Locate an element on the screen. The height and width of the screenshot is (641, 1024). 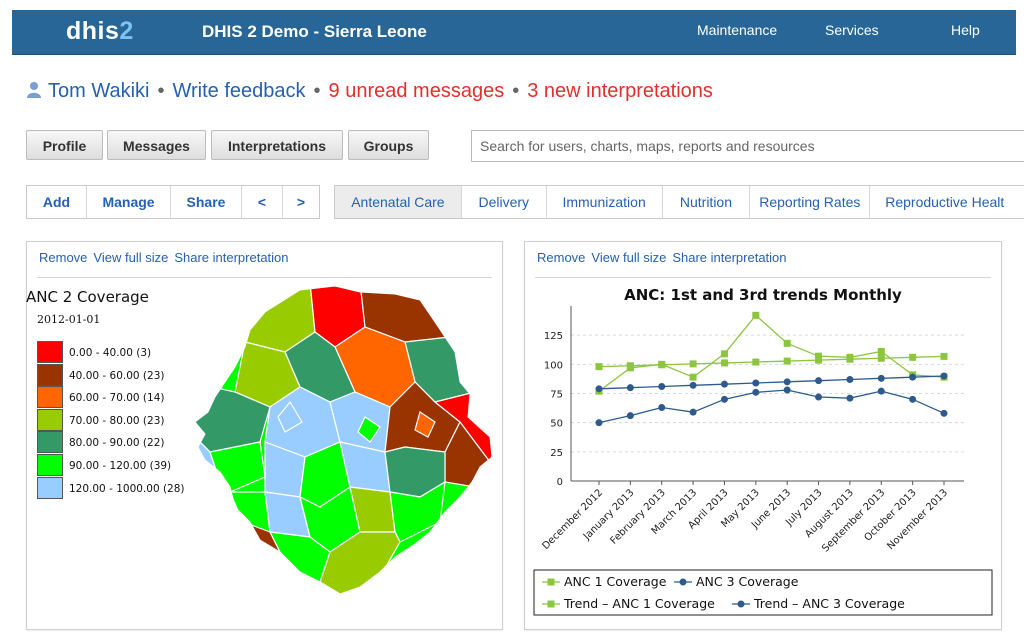
legend-label: ANC 1 Coverage is located at coordinates (615, 581).